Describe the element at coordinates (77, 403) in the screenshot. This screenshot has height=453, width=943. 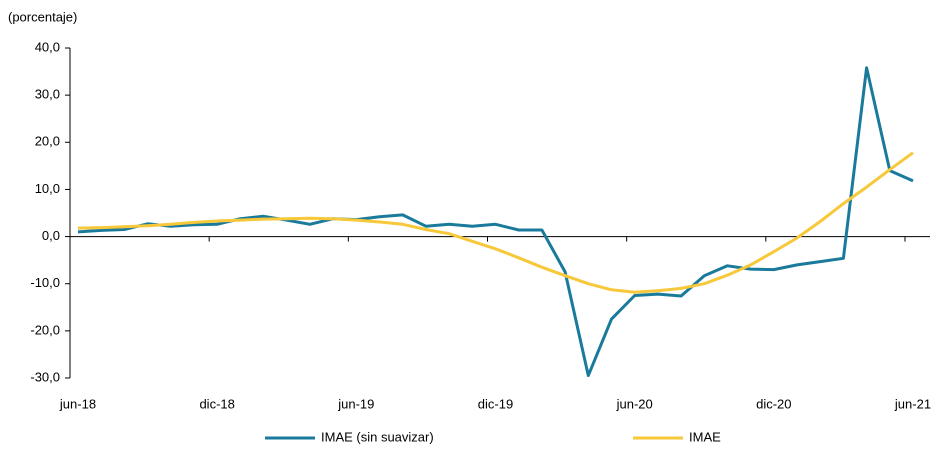
I see `x-tick-label: jun-18` at that location.